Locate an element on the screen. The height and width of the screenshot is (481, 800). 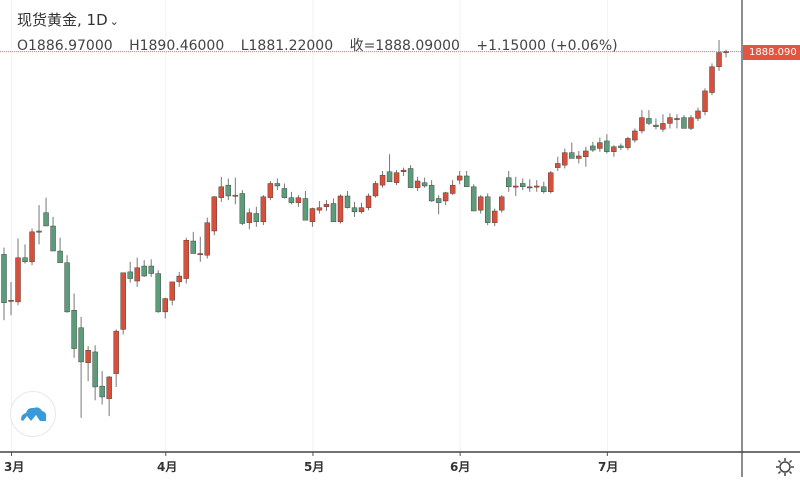
symbol-selector: 现货黄金, 1D ⌄ is located at coordinates (68, 19).